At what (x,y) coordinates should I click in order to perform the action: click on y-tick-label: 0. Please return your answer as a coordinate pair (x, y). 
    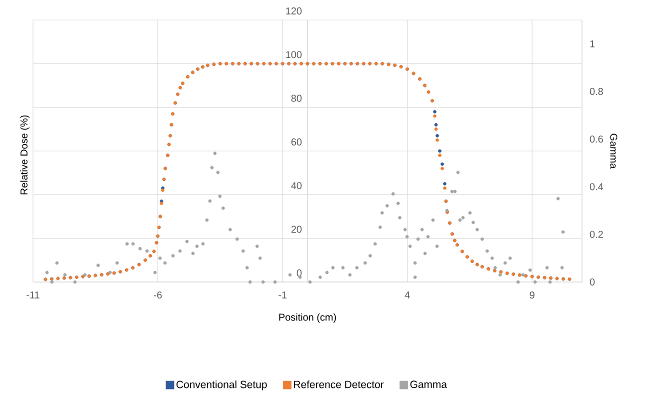
    Looking at the image, I should click on (299, 272).